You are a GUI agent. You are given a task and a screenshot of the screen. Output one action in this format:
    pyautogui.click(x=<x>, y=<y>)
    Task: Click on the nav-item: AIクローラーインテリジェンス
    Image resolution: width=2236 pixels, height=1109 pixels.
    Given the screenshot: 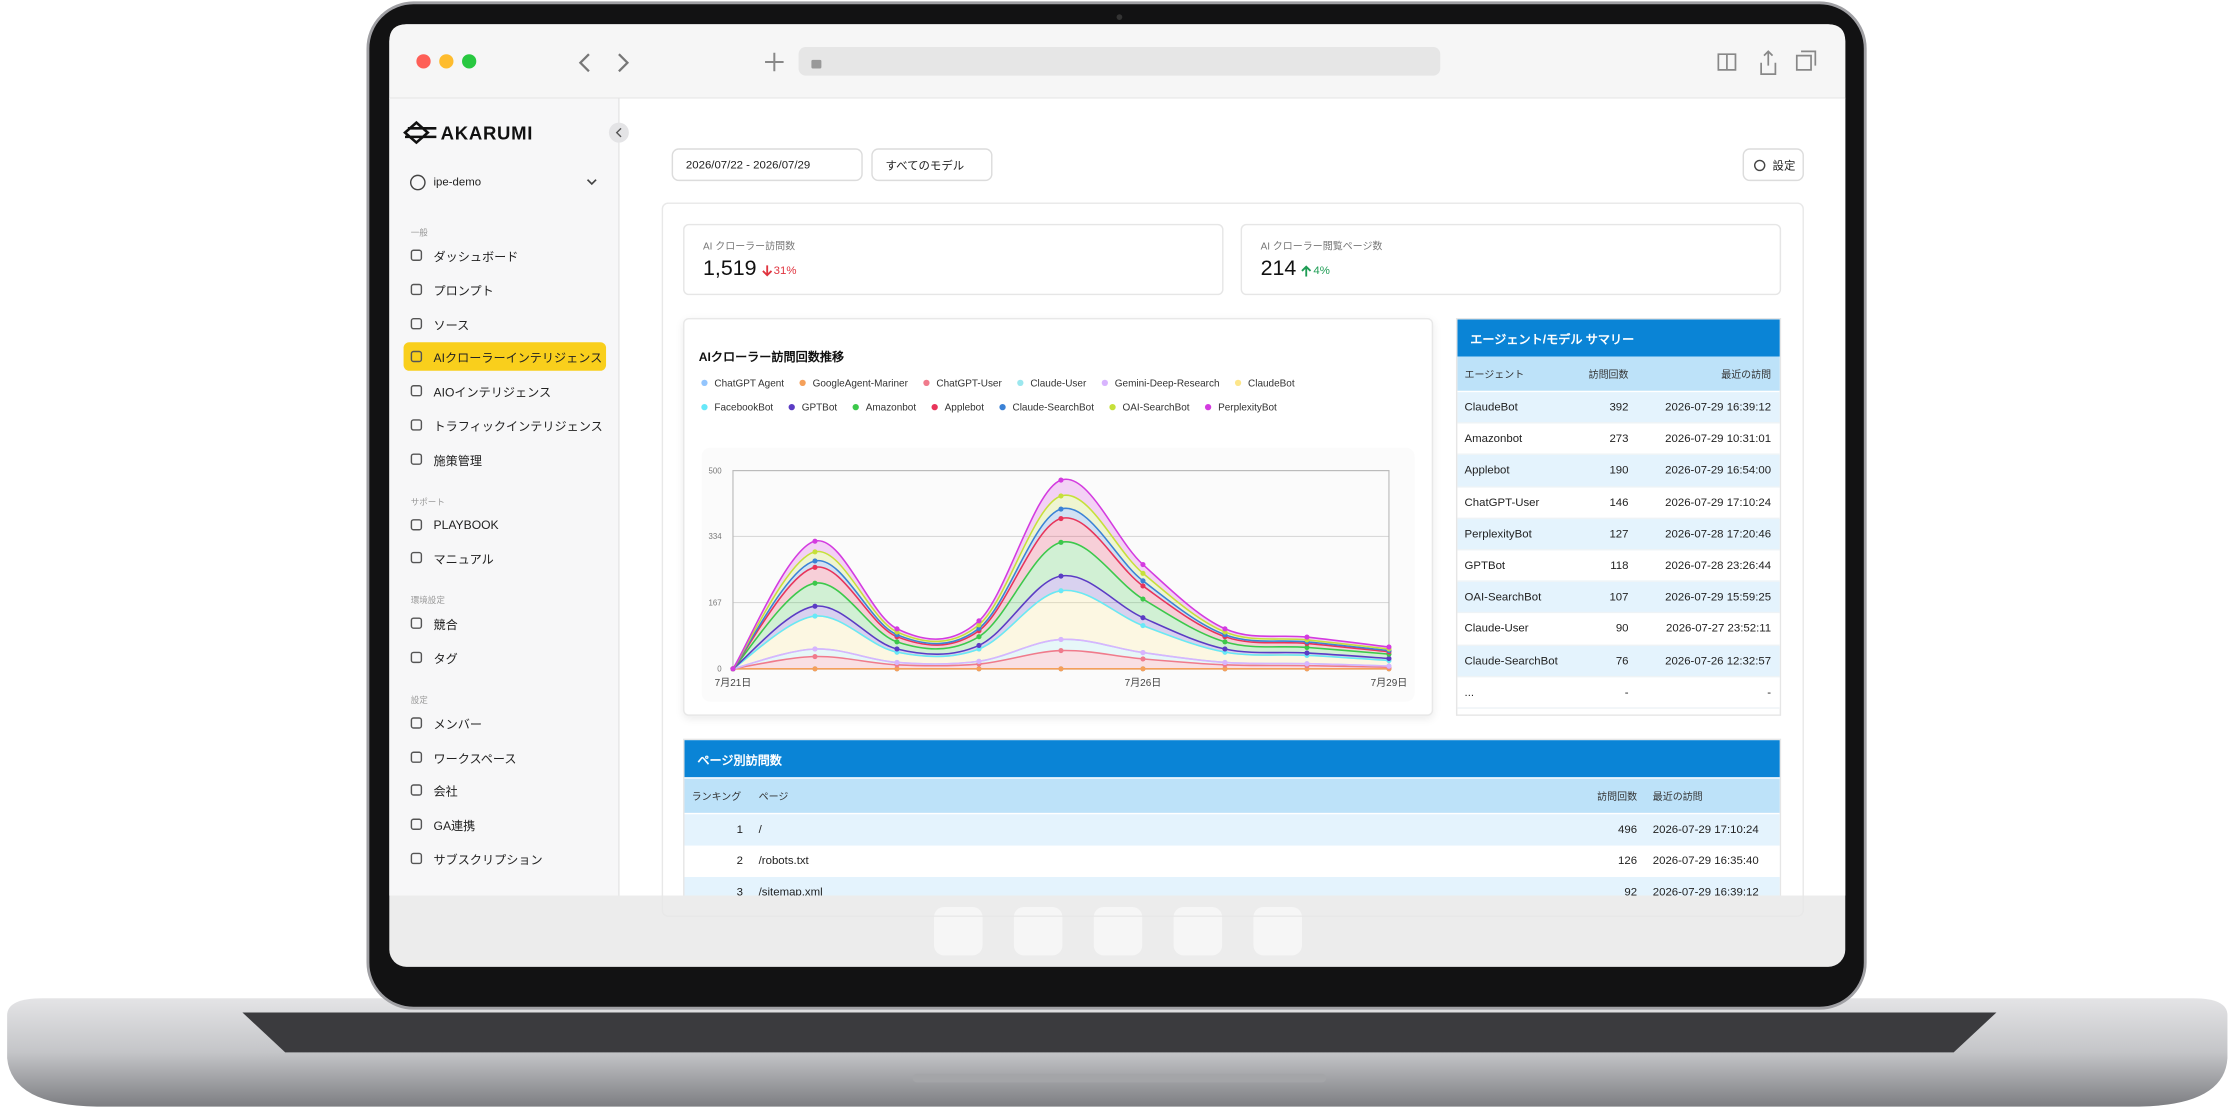 What is the action you would take?
    pyautogui.click(x=518, y=358)
    